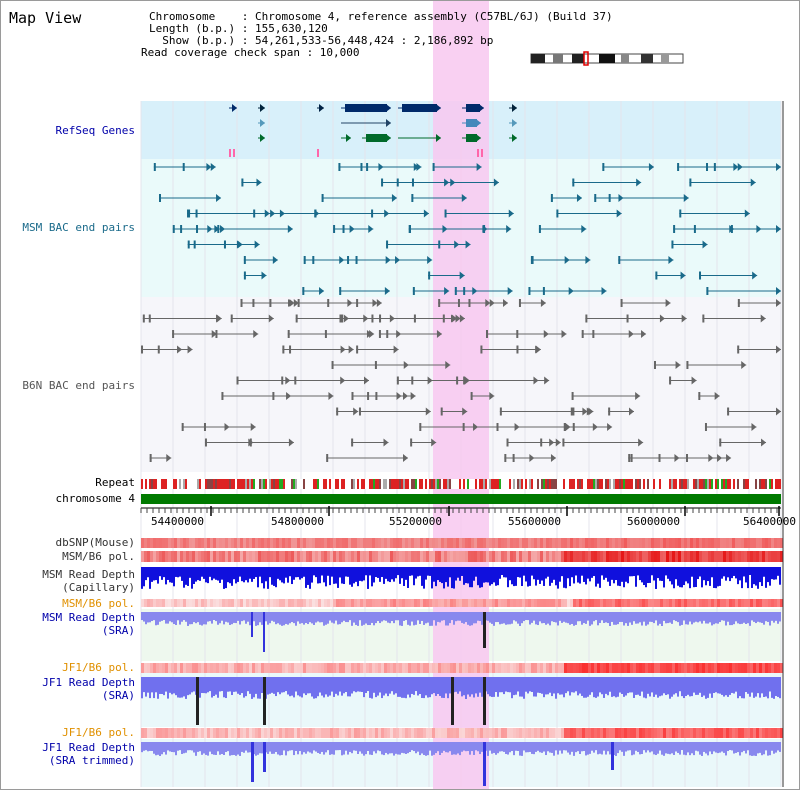 This screenshot has height=790, width=800. Describe the element at coordinates (95, 130) in the screenshot. I see `track-label-refseq-genes: RefSeq Genes` at that location.